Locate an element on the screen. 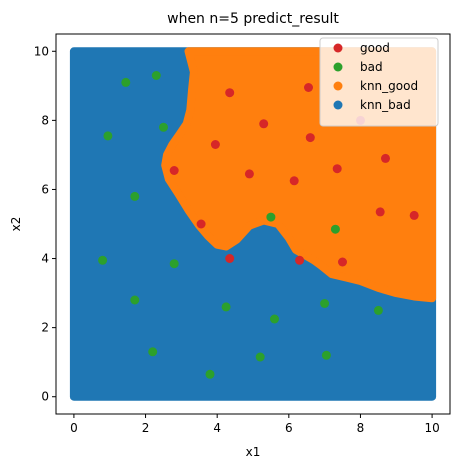 The width and height of the screenshot is (454, 468). legend-frame is located at coordinates (379, 82).